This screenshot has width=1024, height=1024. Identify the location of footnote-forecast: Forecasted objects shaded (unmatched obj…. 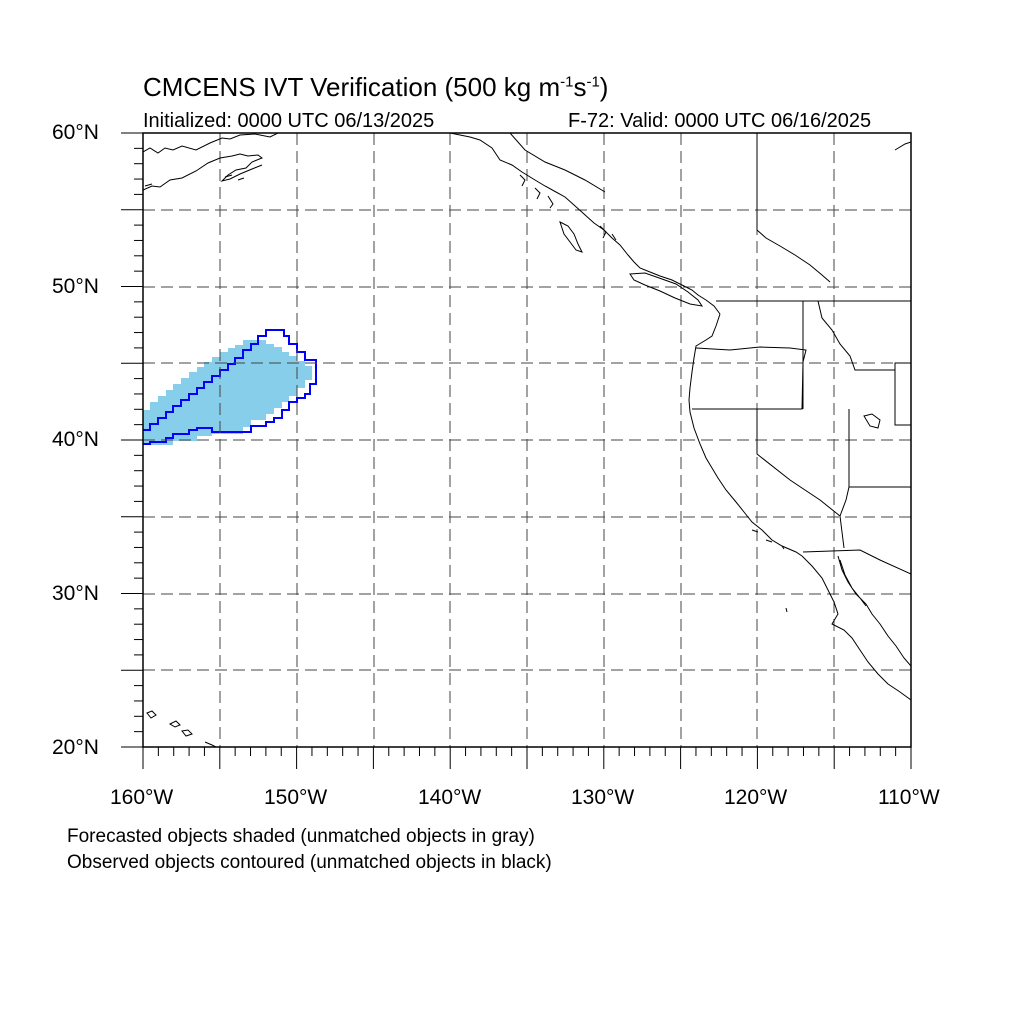
(301, 836).